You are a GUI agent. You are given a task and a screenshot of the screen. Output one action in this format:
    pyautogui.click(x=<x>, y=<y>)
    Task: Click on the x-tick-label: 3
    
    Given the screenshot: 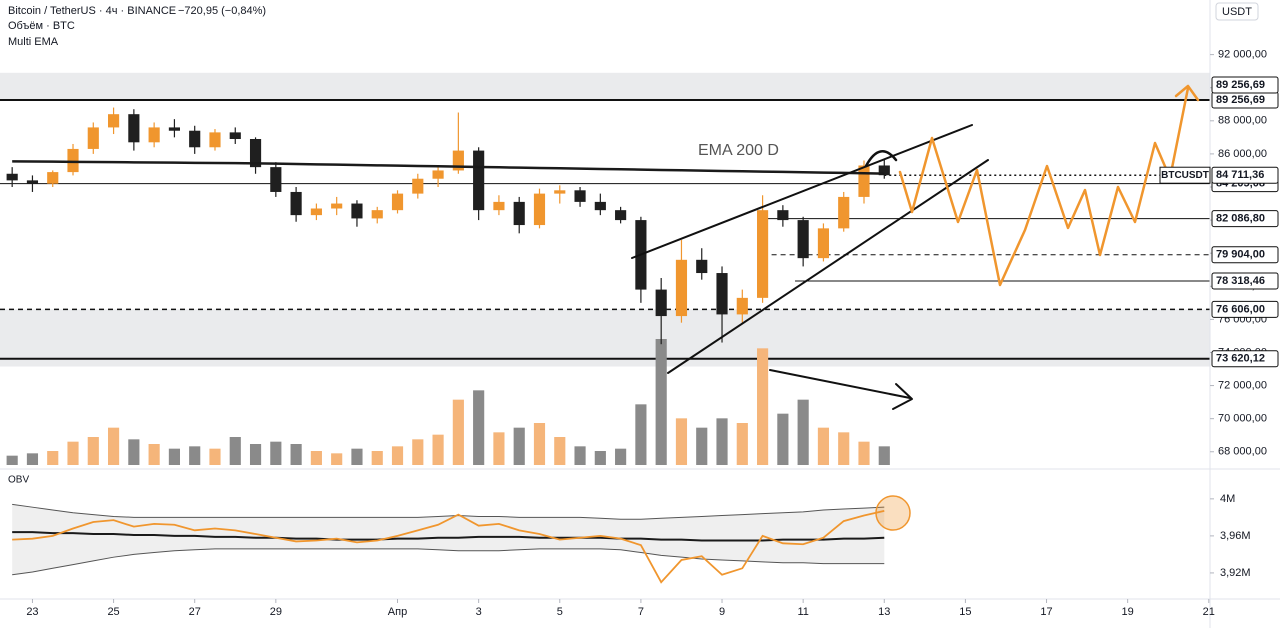 What is the action you would take?
    pyautogui.click(x=479, y=612)
    